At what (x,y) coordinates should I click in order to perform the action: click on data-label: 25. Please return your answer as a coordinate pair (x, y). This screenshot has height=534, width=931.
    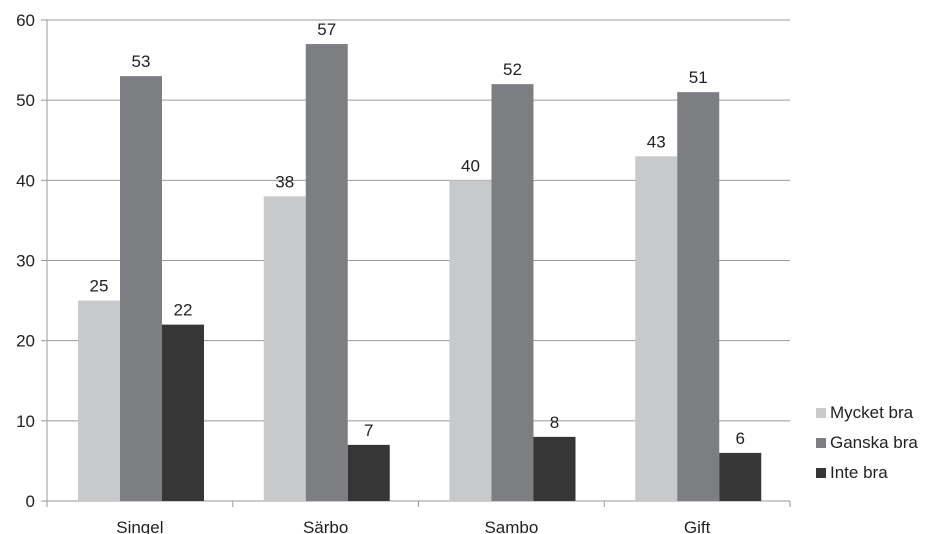
    Looking at the image, I should click on (99, 286).